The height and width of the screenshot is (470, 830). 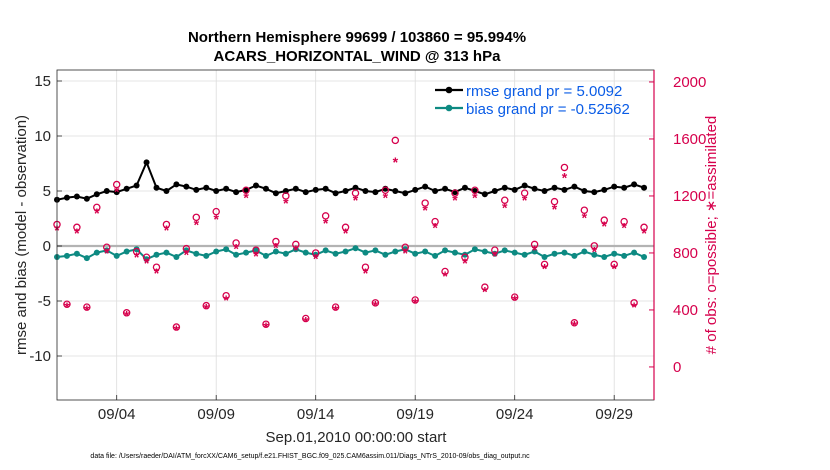 I want to click on legend-marker-rmse, so click(x=449, y=90).